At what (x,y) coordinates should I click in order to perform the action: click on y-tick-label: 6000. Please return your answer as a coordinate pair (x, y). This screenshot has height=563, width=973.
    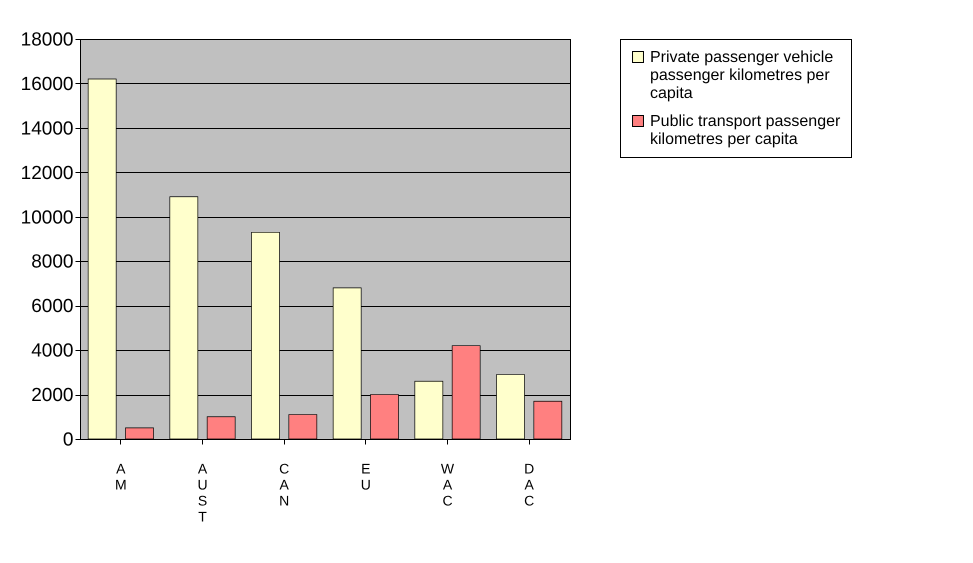
    Looking at the image, I should click on (52, 307).